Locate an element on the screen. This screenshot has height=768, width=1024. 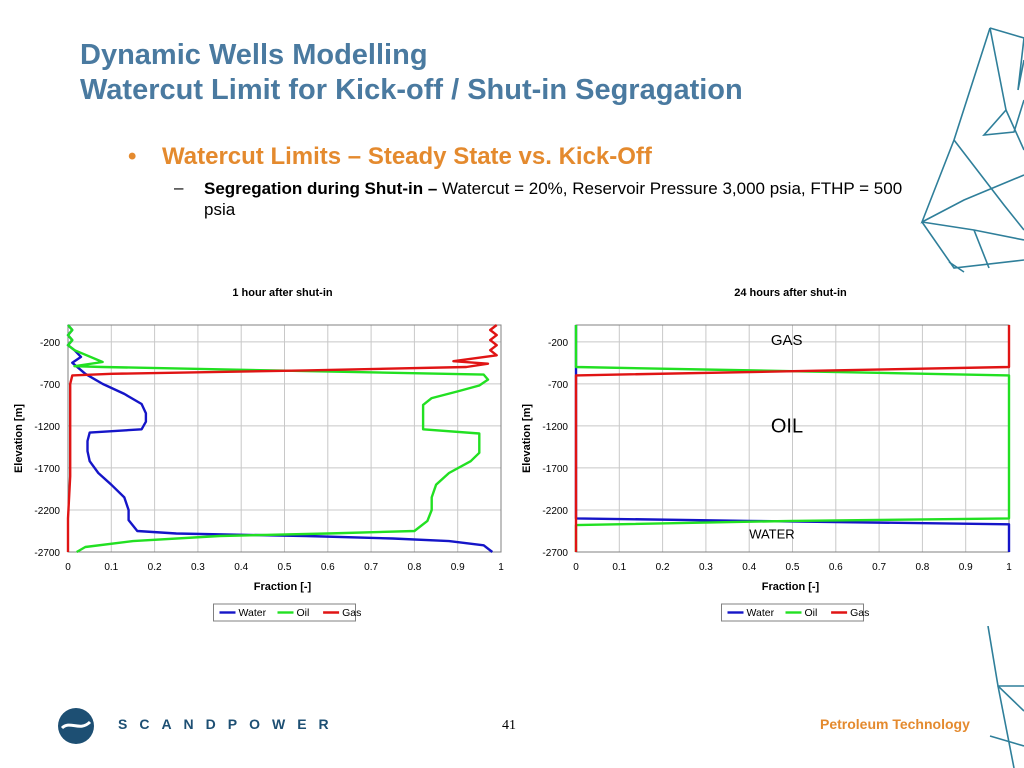
brand-name: SCANDPOWER is located at coordinates (229, 724).